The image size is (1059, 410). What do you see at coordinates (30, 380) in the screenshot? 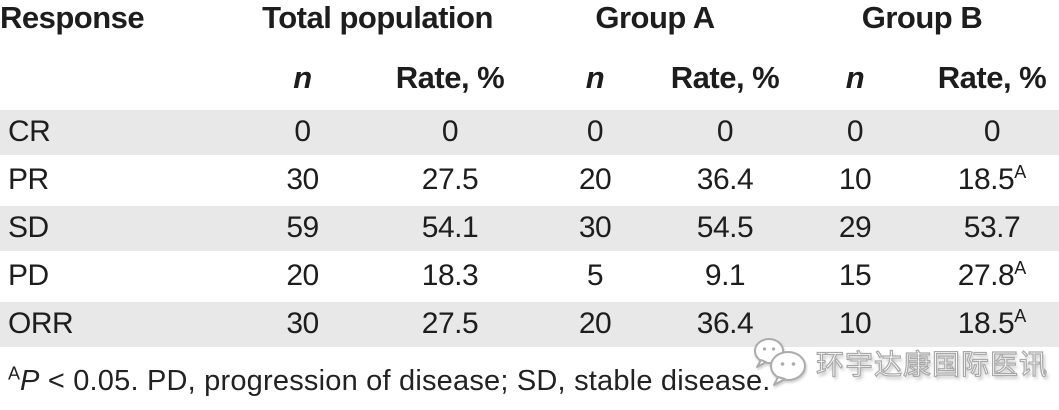
I see `footnote-p-value: P` at bounding box center [30, 380].